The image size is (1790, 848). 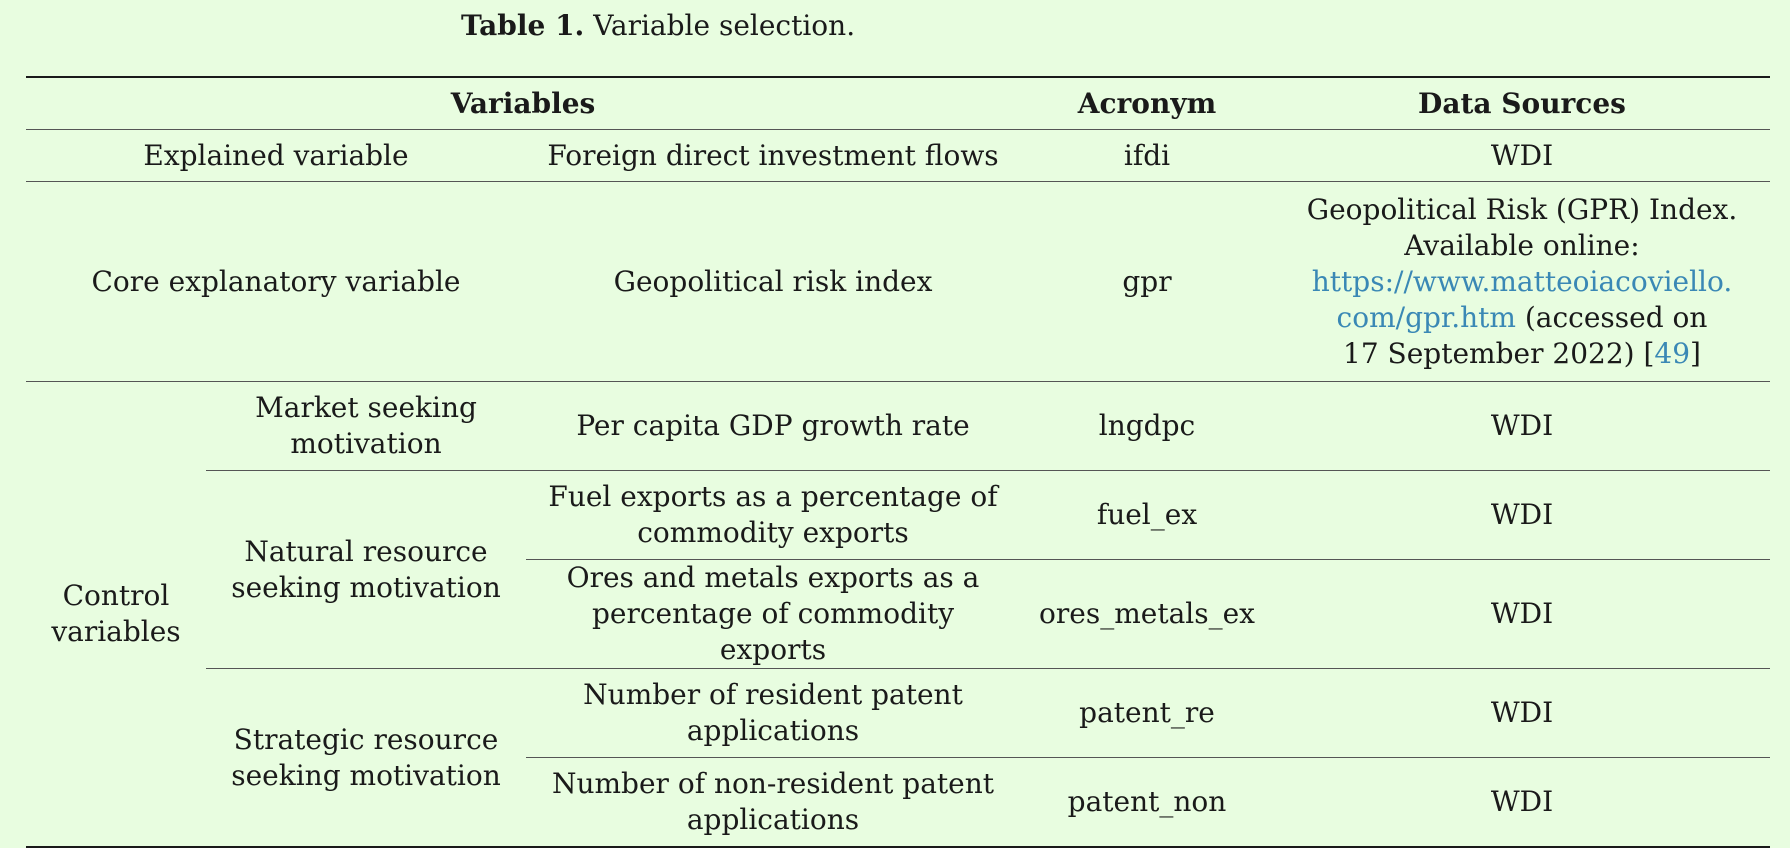 I want to click on header-data-sources: Data Sources, so click(x=1522, y=103).